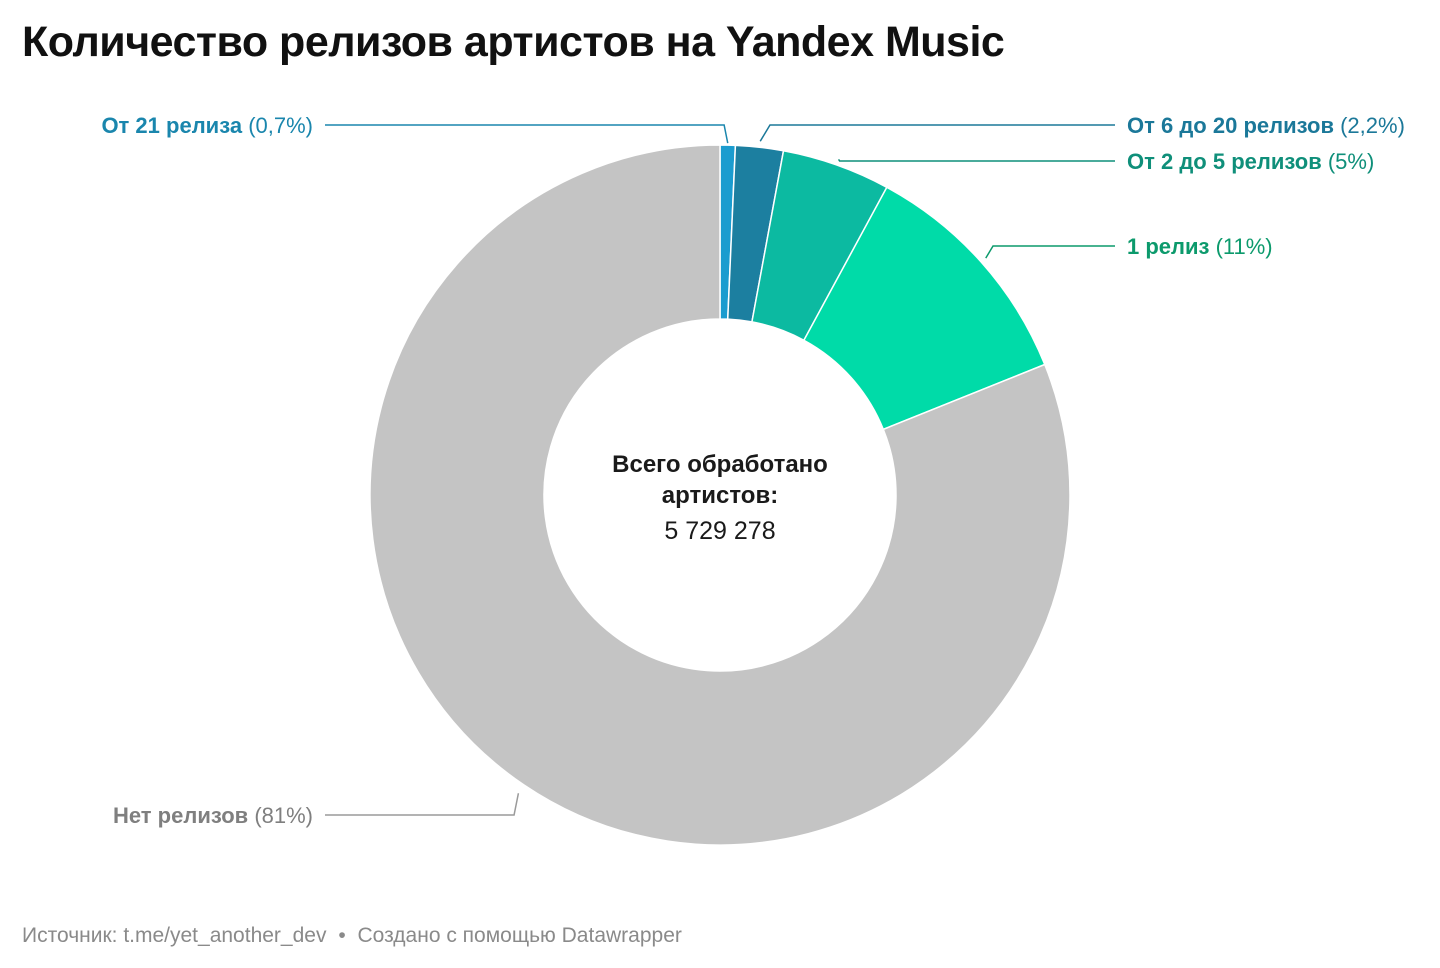 Image resolution: width=1440 pixels, height=968 pixels. What do you see at coordinates (70, 935) in the screenshot?
I see `source-label: Источник:` at bounding box center [70, 935].